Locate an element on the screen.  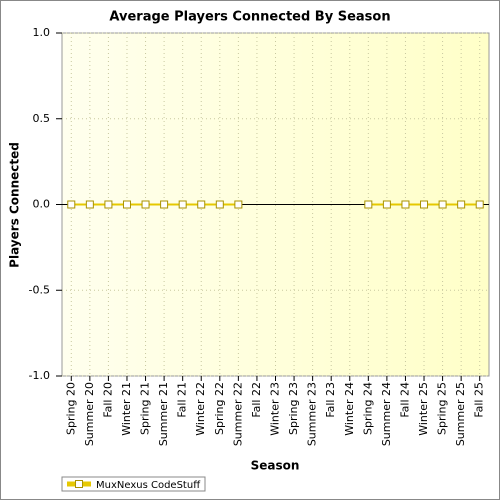
x-tick-label: Spring 20 is located at coordinates (70, 408).